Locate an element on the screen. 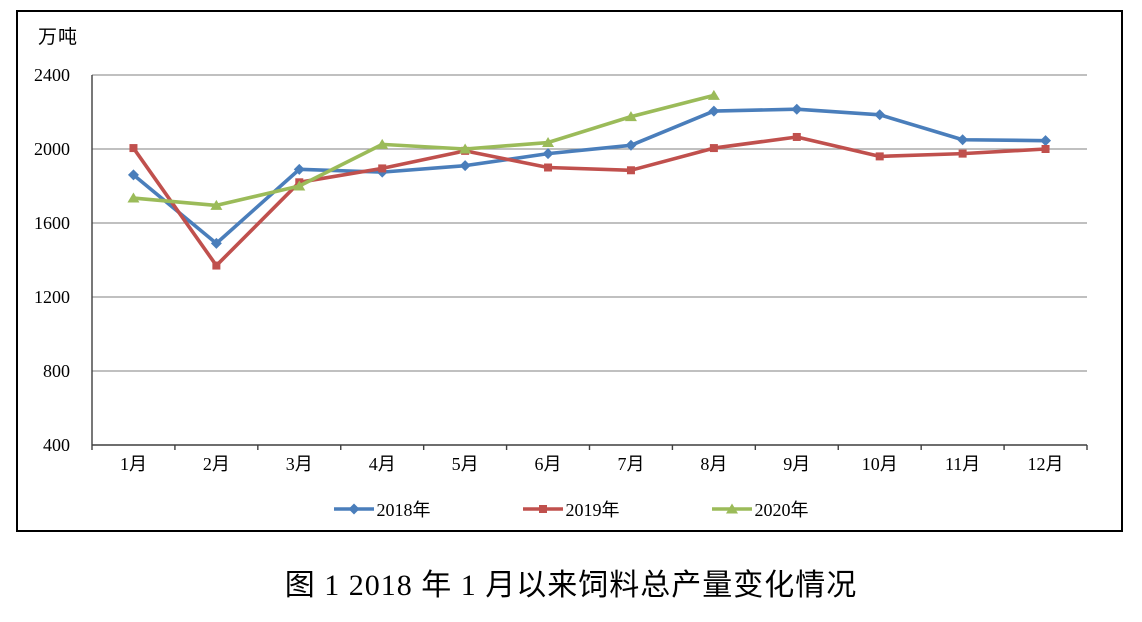  legend-item-2018: 2018年 is located at coordinates (382, 509).